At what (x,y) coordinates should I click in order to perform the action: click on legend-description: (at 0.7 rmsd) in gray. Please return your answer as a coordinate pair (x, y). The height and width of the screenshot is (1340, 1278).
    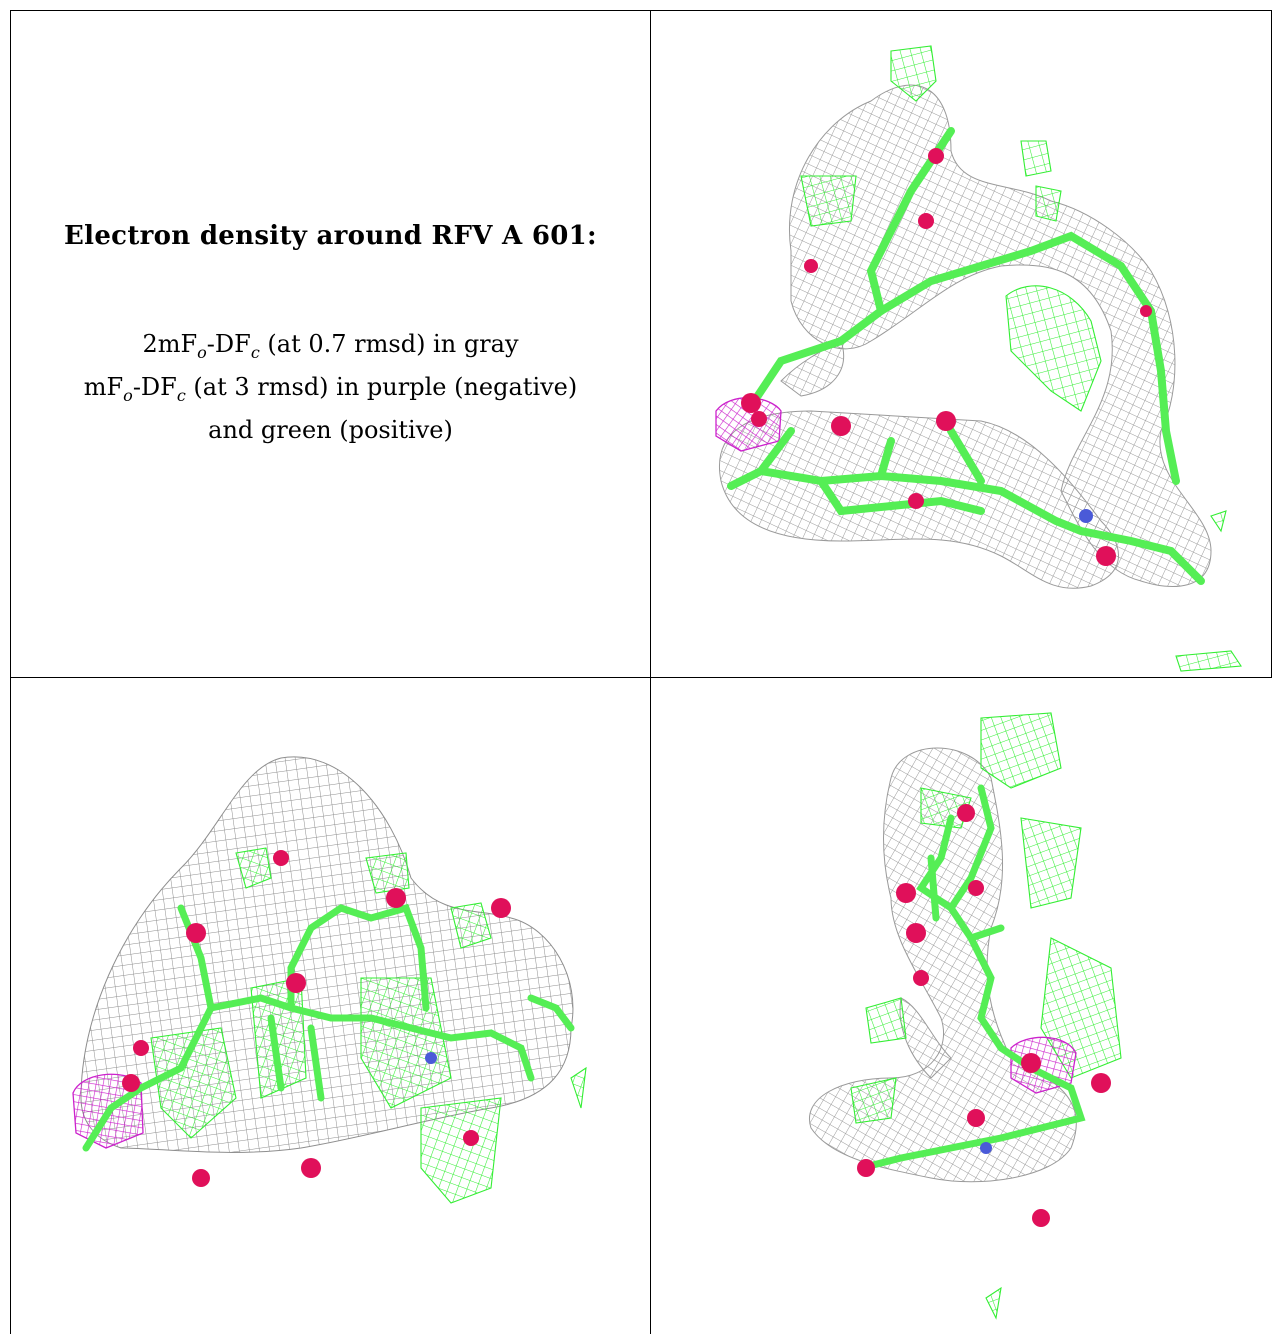
    Looking at the image, I should click on (389, 344).